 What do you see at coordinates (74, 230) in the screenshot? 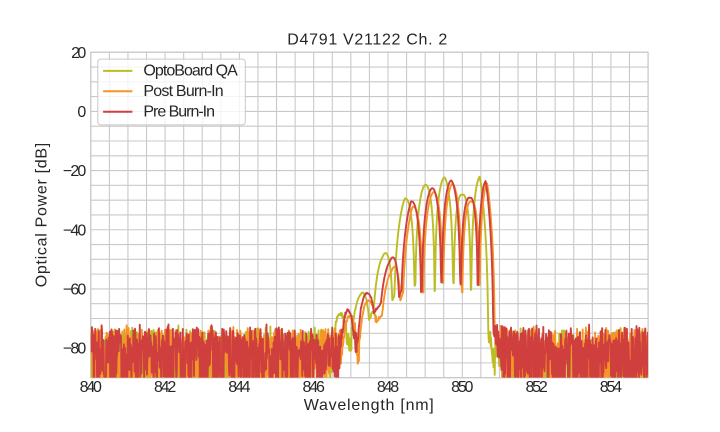
I see `svg-text: −40` at bounding box center [74, 230].